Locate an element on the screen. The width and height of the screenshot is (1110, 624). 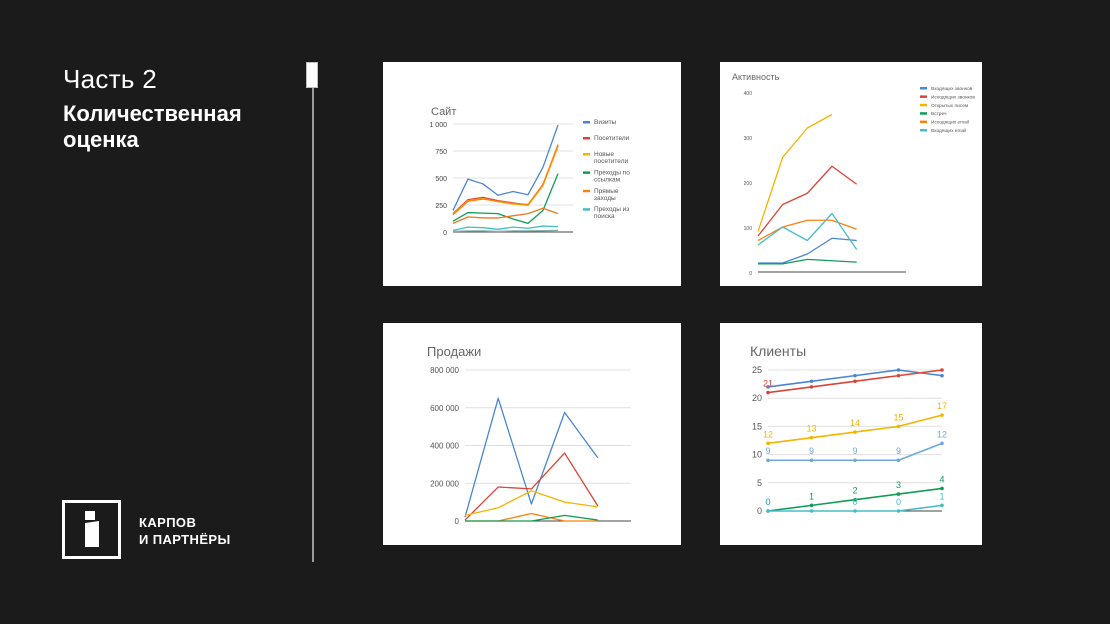
chart-title: Клиенты is located at coordinates (778, 351).